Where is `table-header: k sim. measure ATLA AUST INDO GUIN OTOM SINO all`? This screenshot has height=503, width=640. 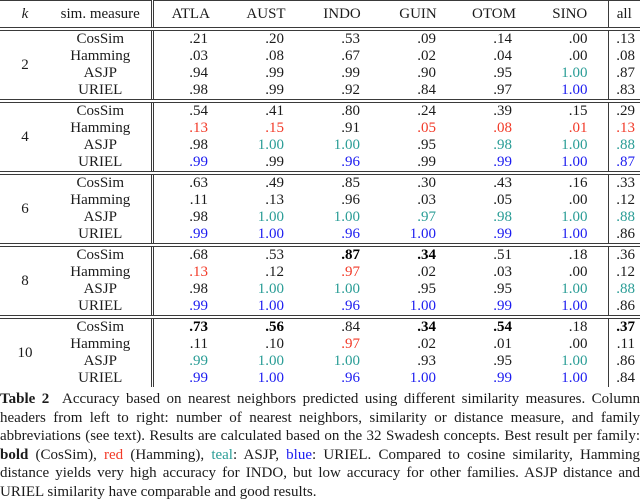
table-header: k sim. measure ATLA AUST INDO GUIN OTOM SINO all is located at coordinates (320, 15).